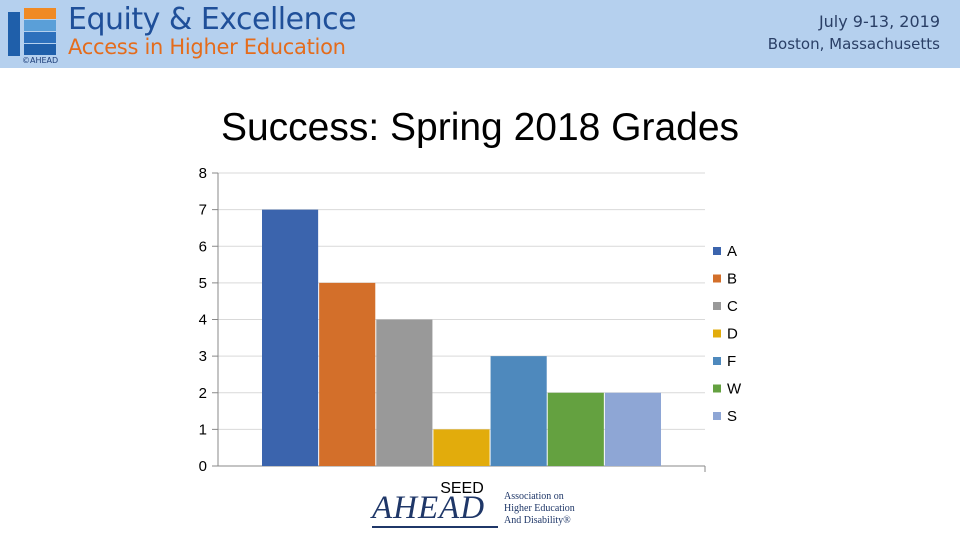  I want to click on bar-d, so click(461, 447).